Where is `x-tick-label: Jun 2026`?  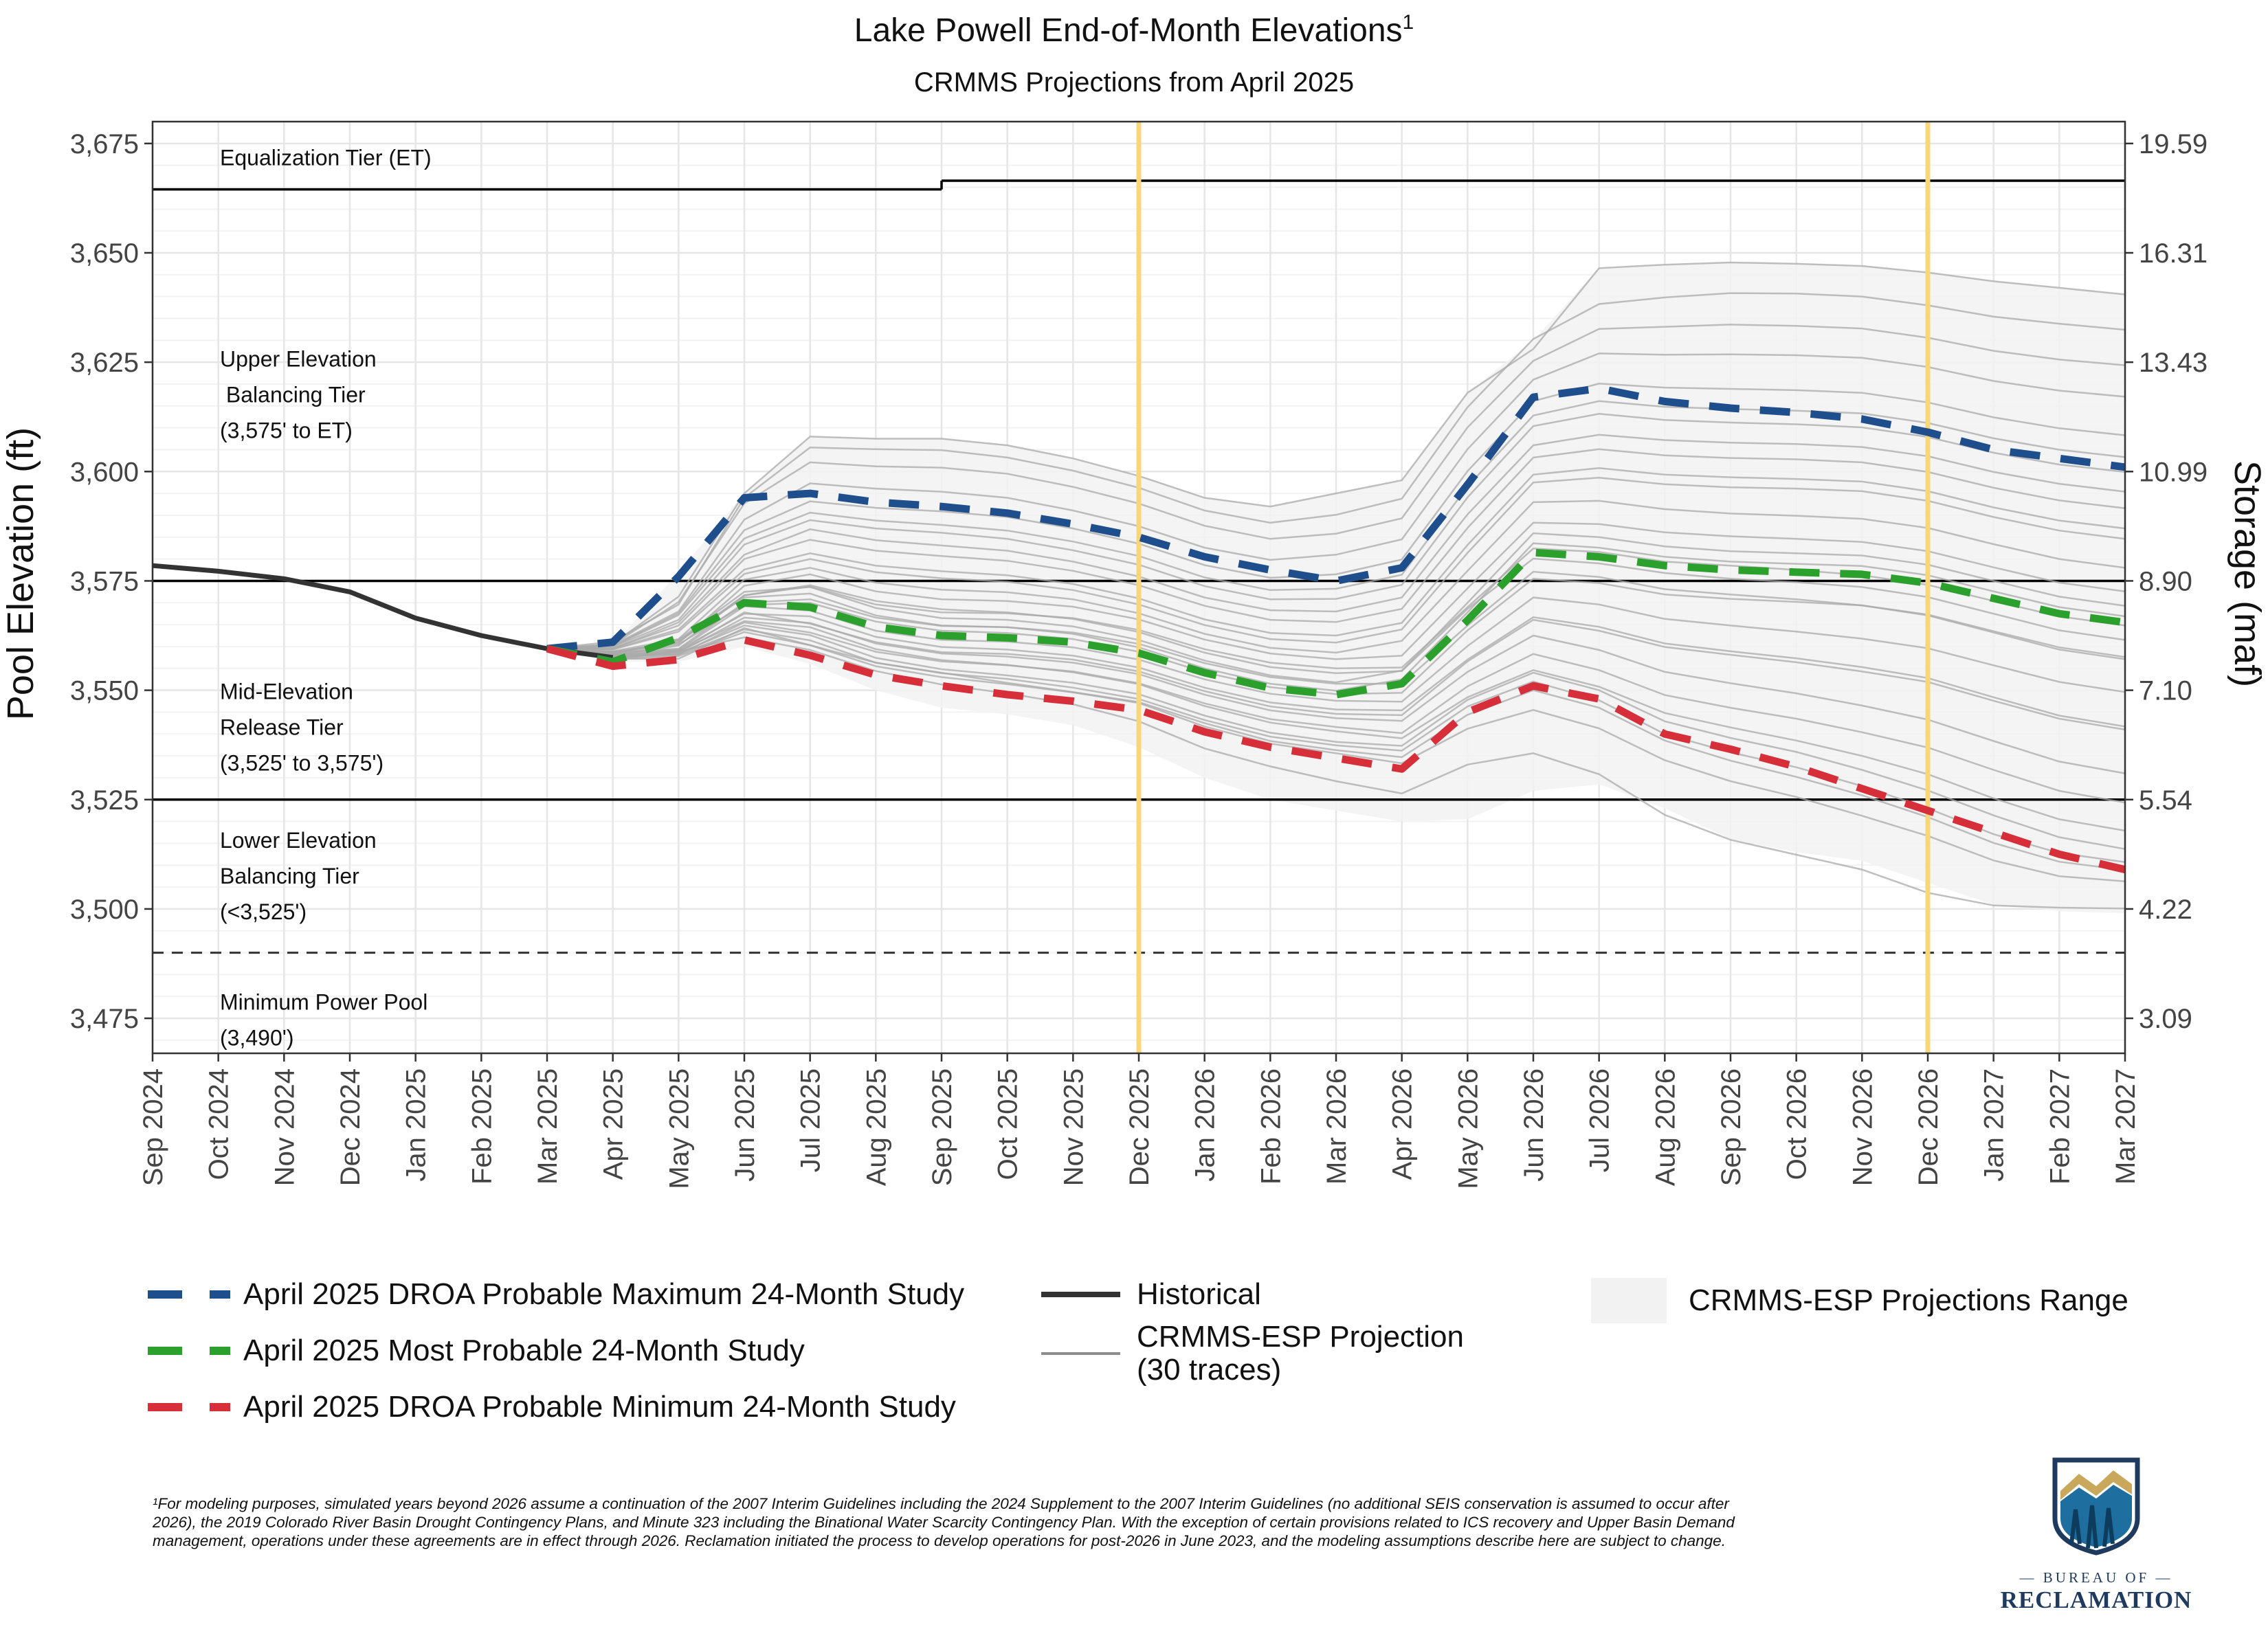
x-tick-label: Jun 2026 is located at coordinates (1534, 1125).